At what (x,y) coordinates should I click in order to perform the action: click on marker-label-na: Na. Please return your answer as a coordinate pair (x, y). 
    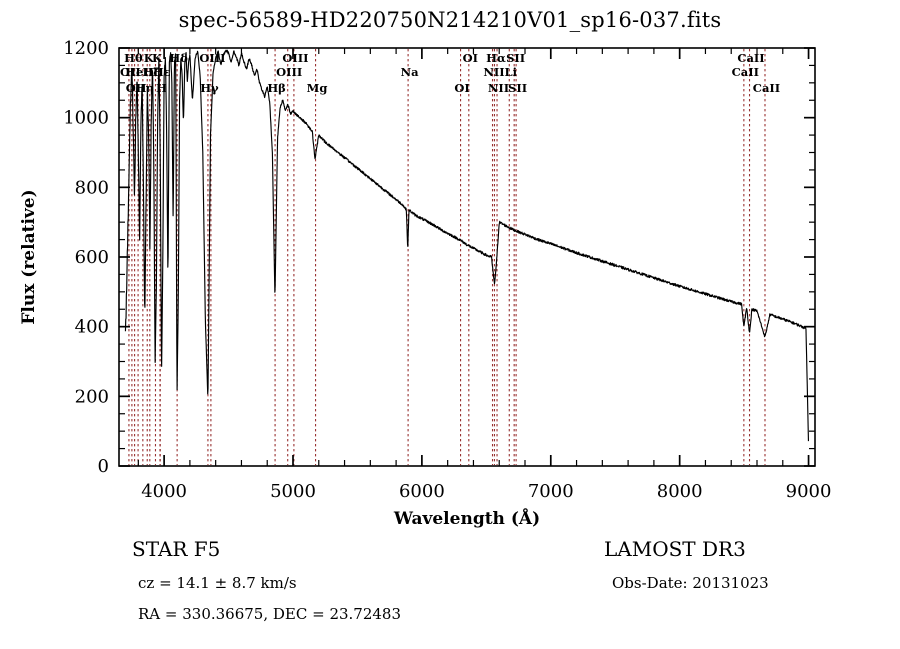
    Looking at the image, I should click on (410, 72).